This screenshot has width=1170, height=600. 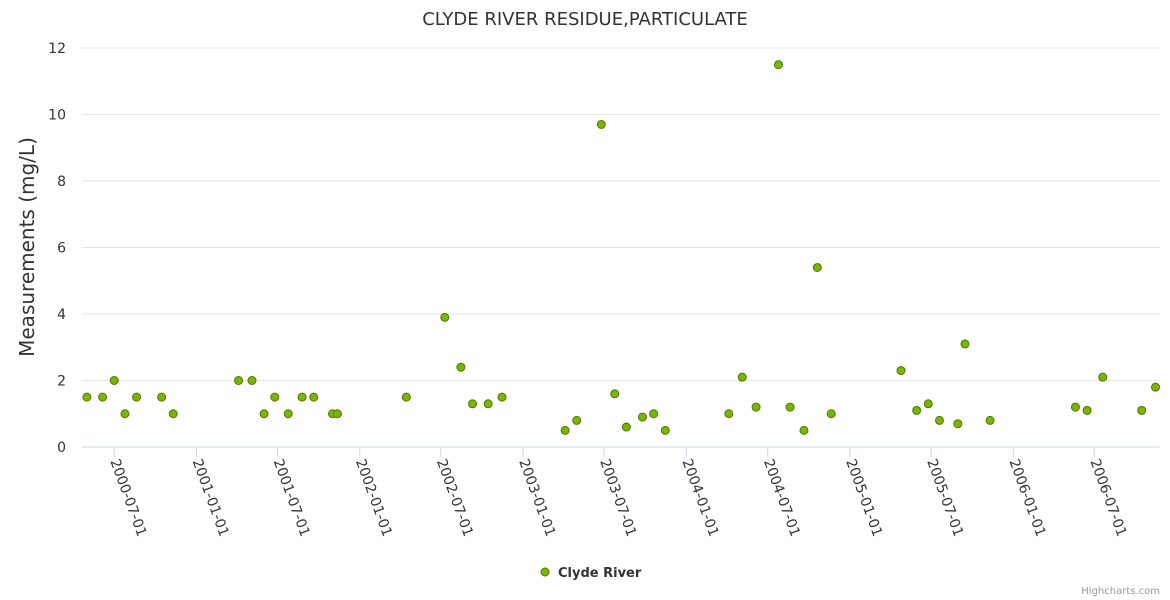 I want to click on x-tick-label: 2000-07-01, so click(x=127, y=498).